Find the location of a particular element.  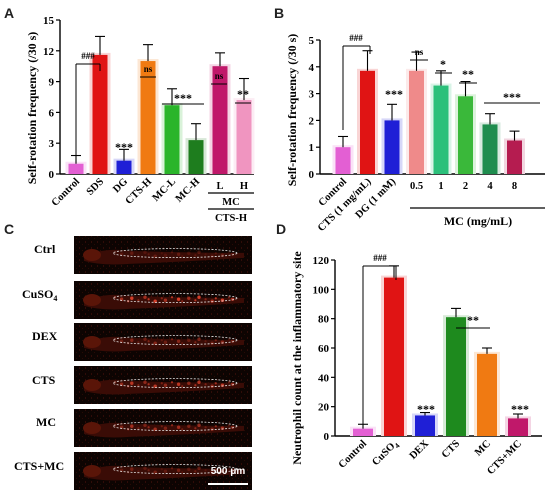

image-label-dex: DEX is located at coordinates (45, 336).